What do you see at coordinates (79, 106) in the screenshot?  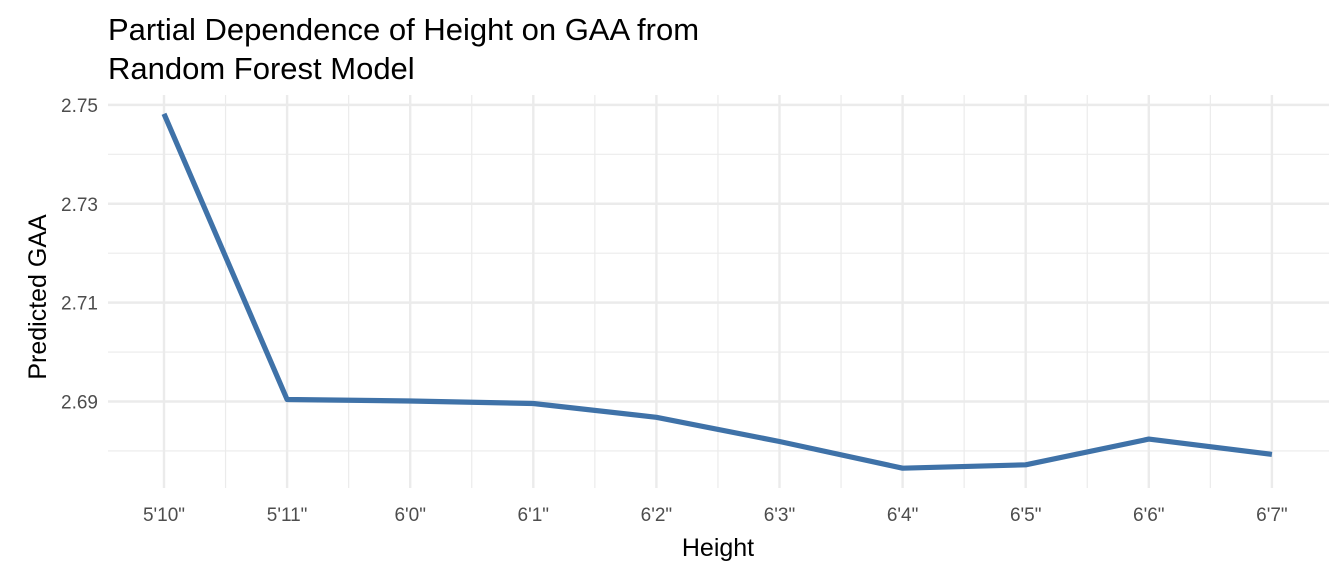 I see `y-tick-label: 2.75` at bounding box center [79, 106].